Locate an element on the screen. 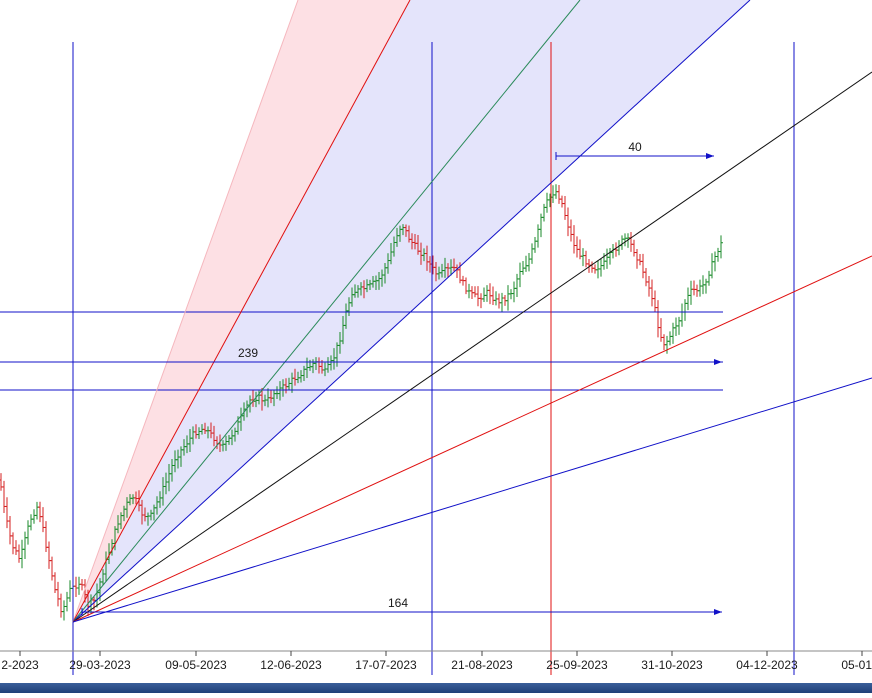 The image size is (872, 698). x-tick-label: 17-07-2023 is located at coordinates (386, 665).